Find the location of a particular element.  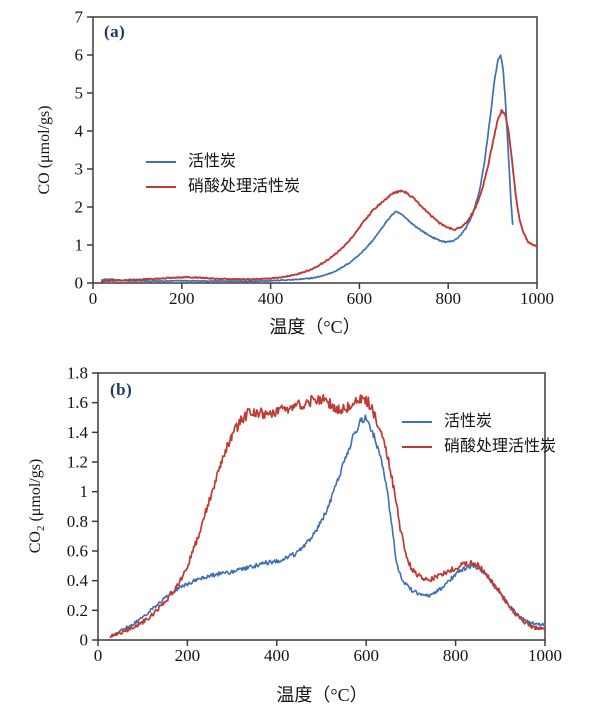

y-tick-label: 7 is located at coordinates (79, 17).